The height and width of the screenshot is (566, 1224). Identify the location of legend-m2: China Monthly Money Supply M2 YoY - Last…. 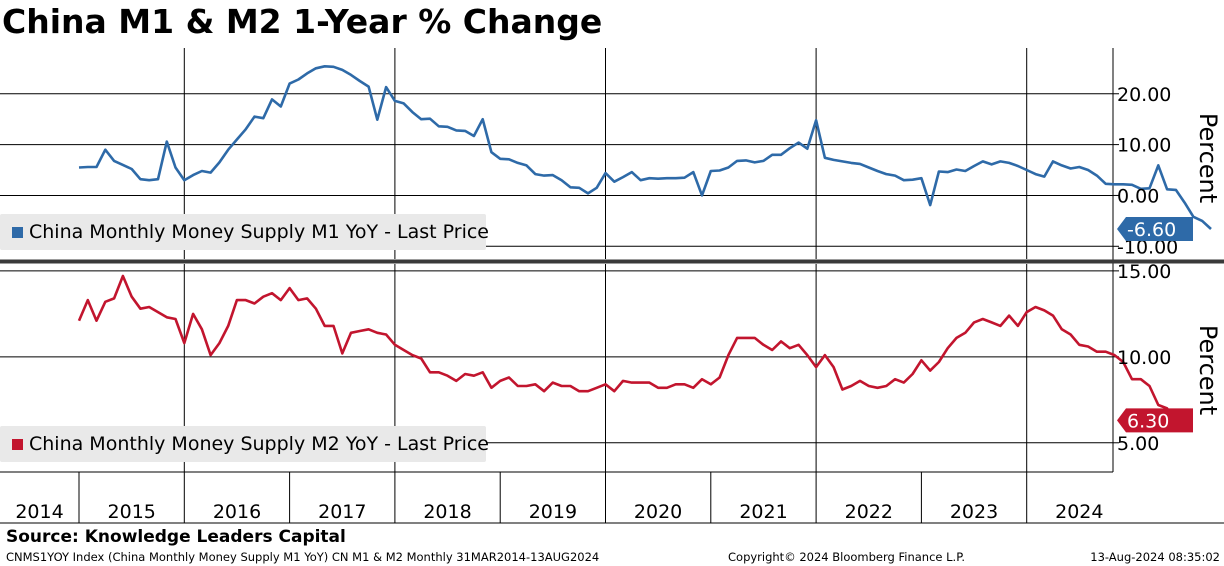
(244, 444).